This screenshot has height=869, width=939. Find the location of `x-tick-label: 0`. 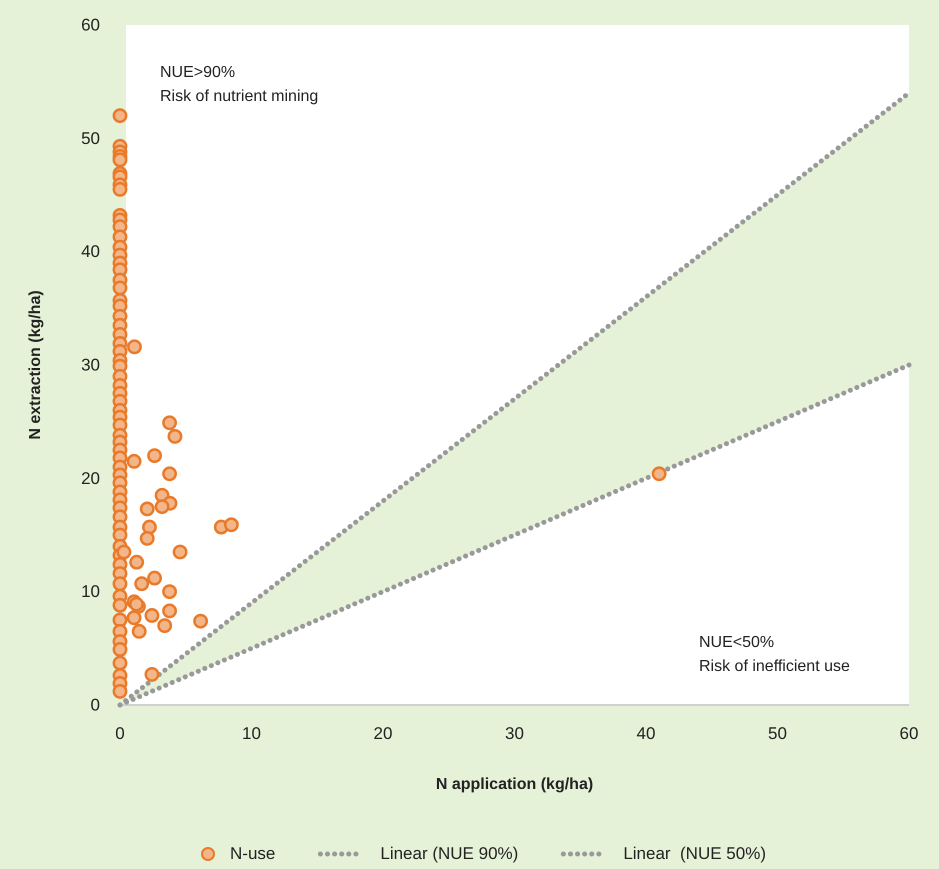

x-tick-label: 0 is located at coordinates (120, 734).